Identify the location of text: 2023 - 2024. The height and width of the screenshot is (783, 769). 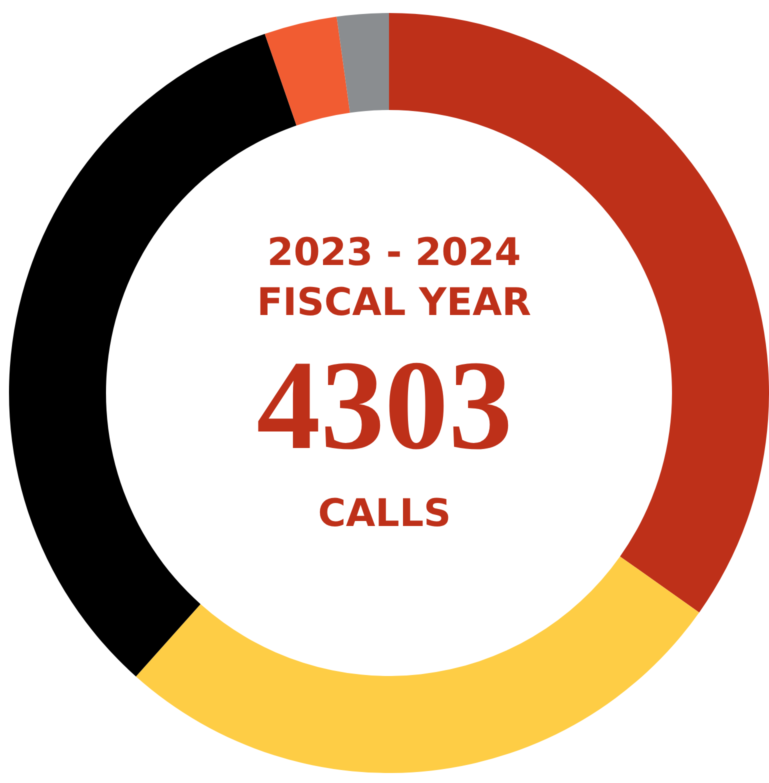
(394, 252).